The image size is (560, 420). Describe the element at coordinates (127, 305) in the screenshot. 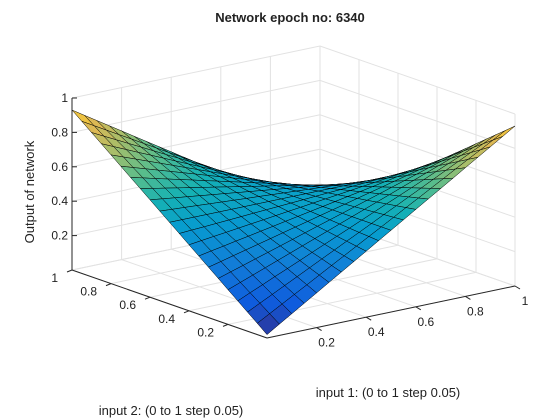

I see `y-tick-label-2: 0.6` at that location.